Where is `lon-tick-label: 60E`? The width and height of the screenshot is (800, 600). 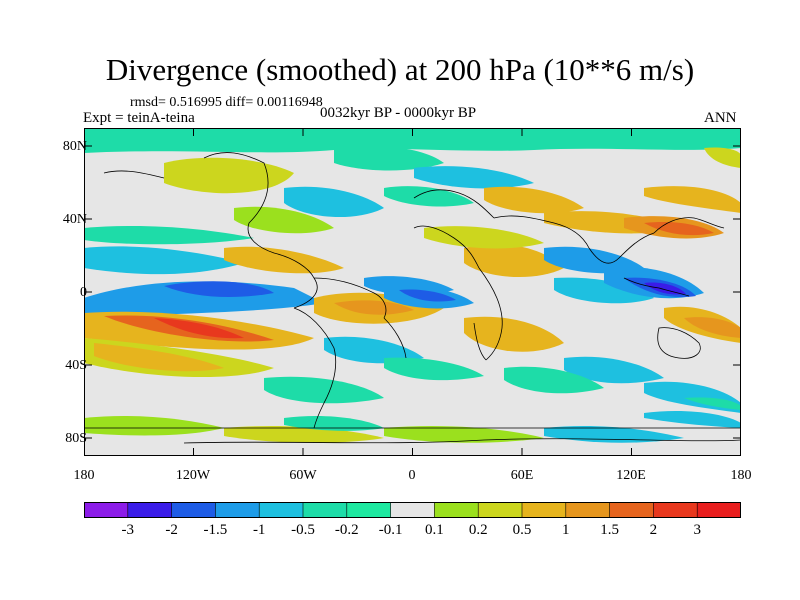 lon-tick-label: 60E is located at coordinates (522, 475).